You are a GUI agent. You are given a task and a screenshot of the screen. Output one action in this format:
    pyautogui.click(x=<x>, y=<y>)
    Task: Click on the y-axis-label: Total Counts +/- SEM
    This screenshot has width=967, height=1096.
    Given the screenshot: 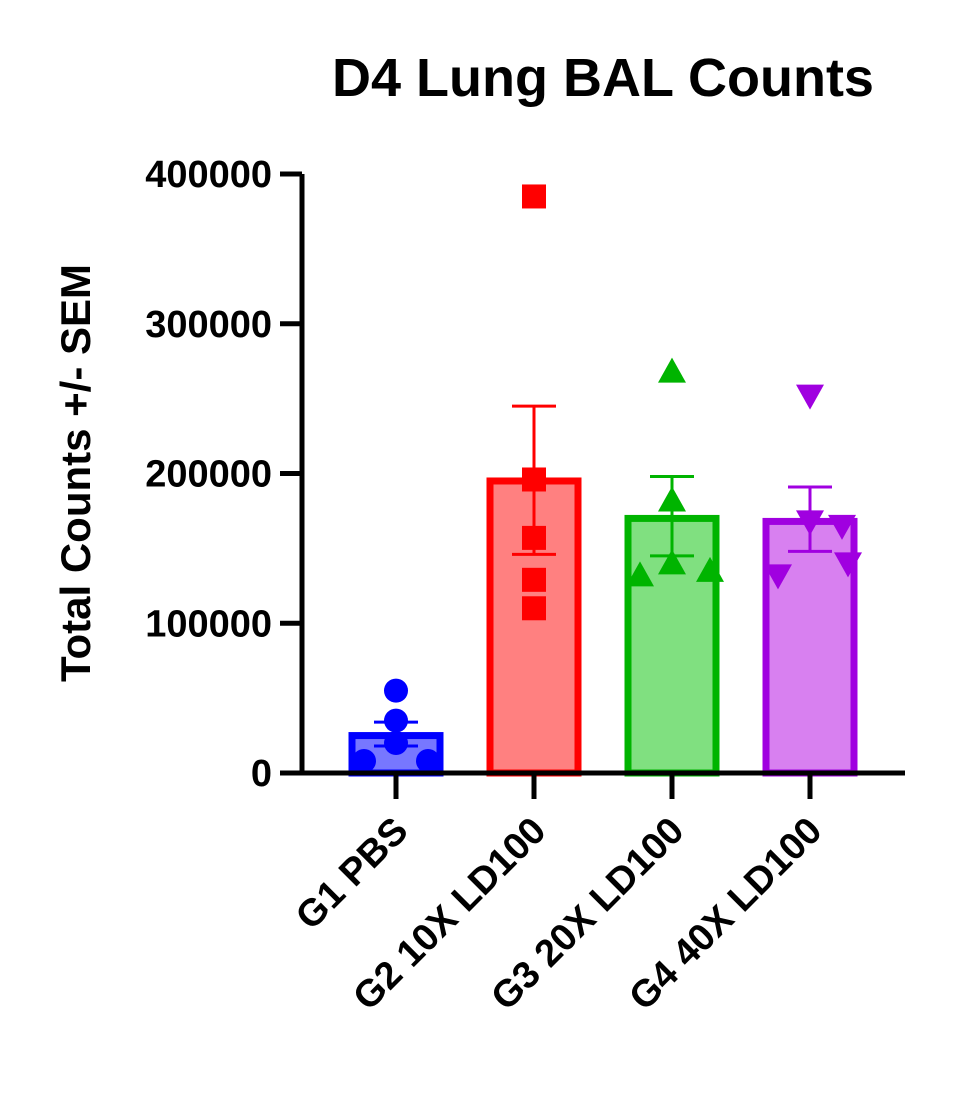 What is the action you would take?
    pyautogui.click(x=75, y=473)
    